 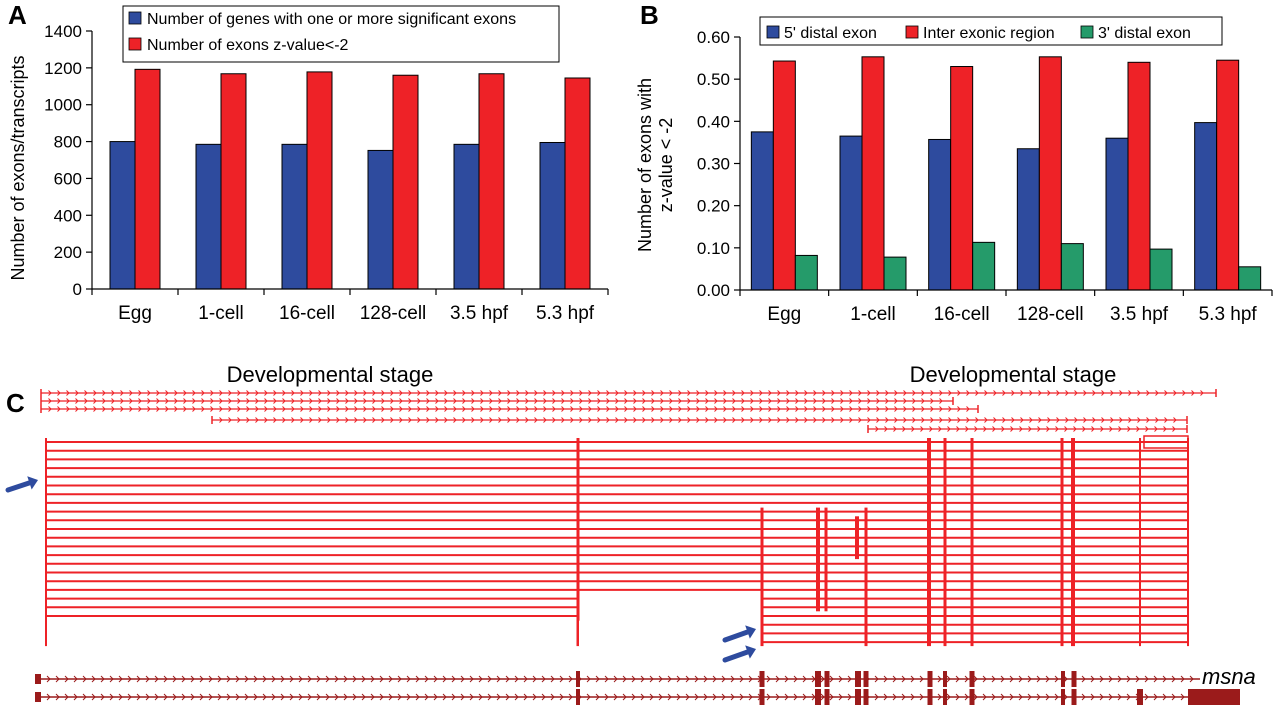 What do you see at coordinates (713, 121) in the screenshot?
I see `pb-y-tick-label: 0.40` at bounding box center [713, 121].